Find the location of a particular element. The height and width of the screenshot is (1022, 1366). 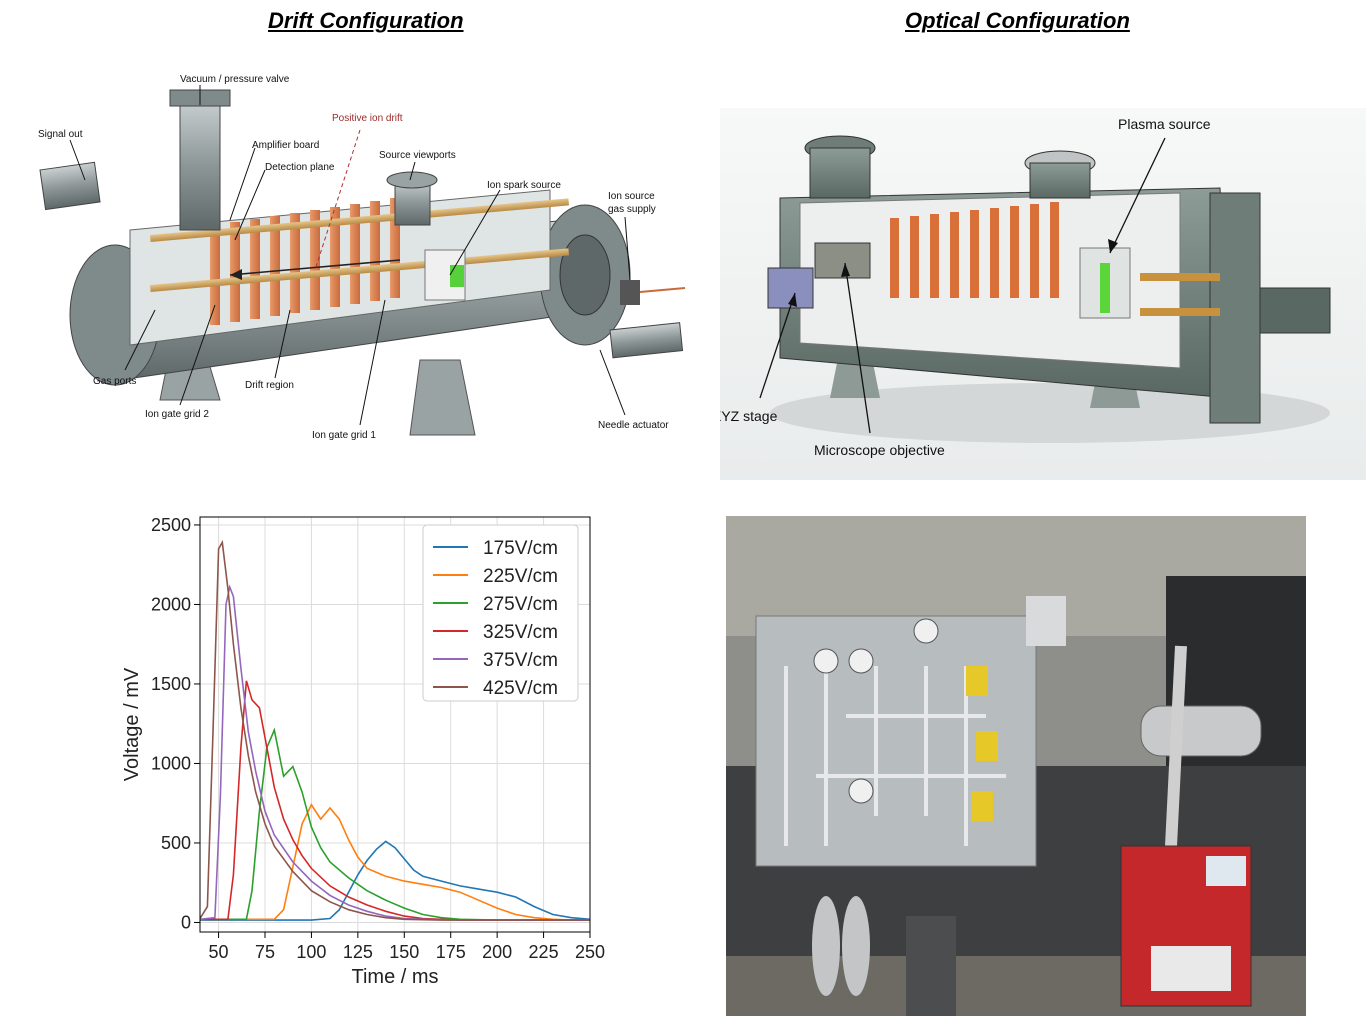

x-tick-label: 200 is located at coordinates (497, 952).